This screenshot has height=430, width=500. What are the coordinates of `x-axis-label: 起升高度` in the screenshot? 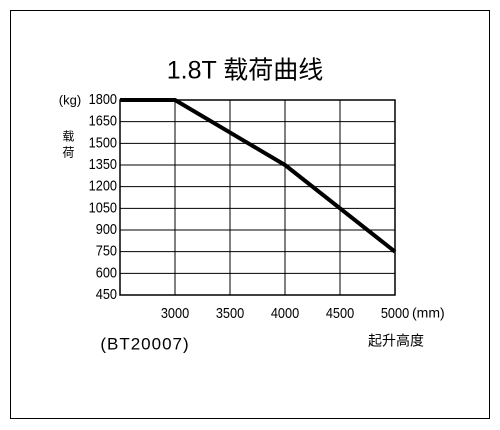 It's located at (396, 341).